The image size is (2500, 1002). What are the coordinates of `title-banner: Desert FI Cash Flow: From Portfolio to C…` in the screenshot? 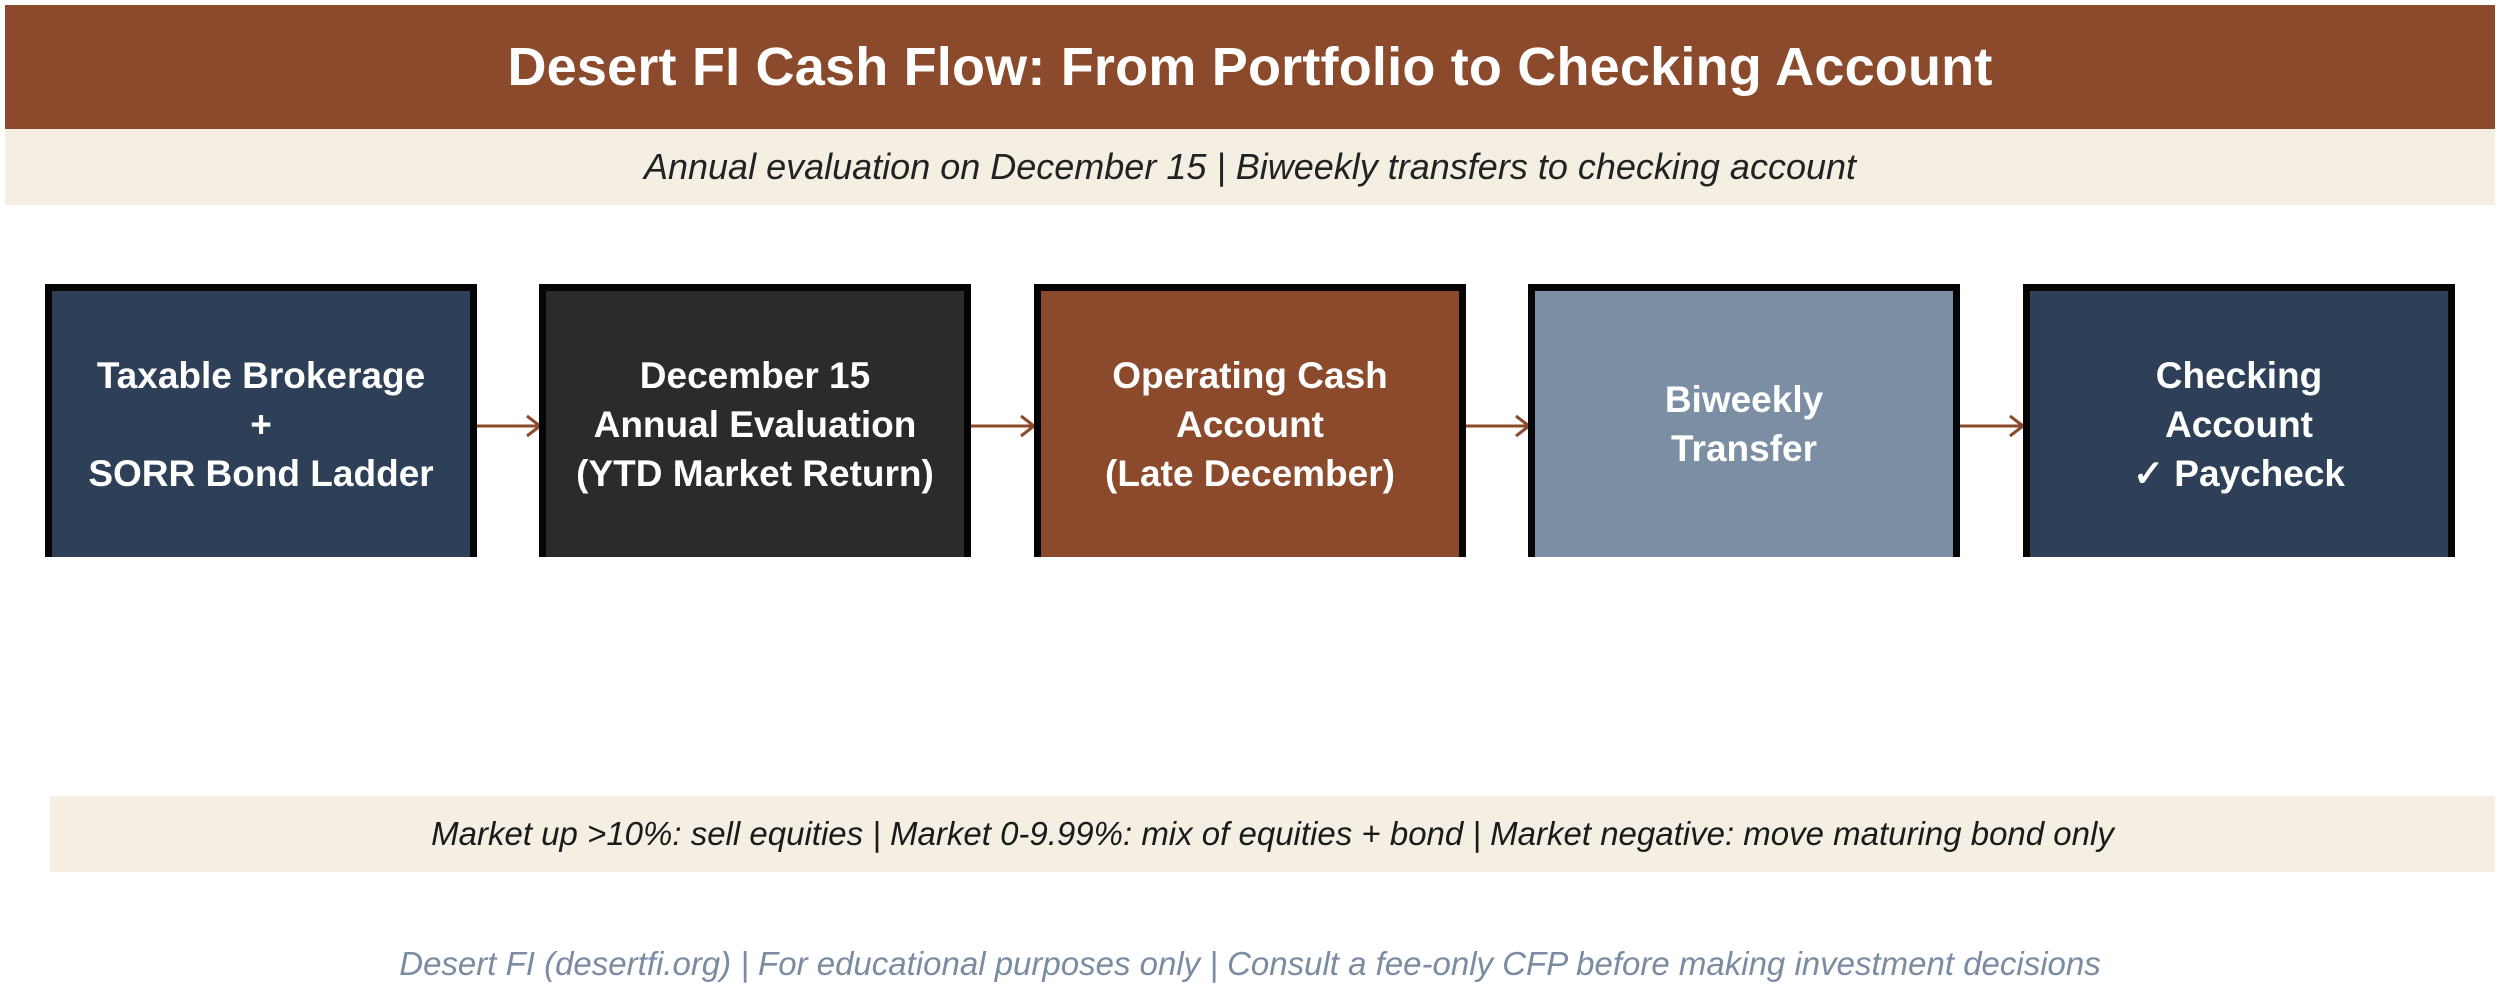 It's located at (1250, 67).